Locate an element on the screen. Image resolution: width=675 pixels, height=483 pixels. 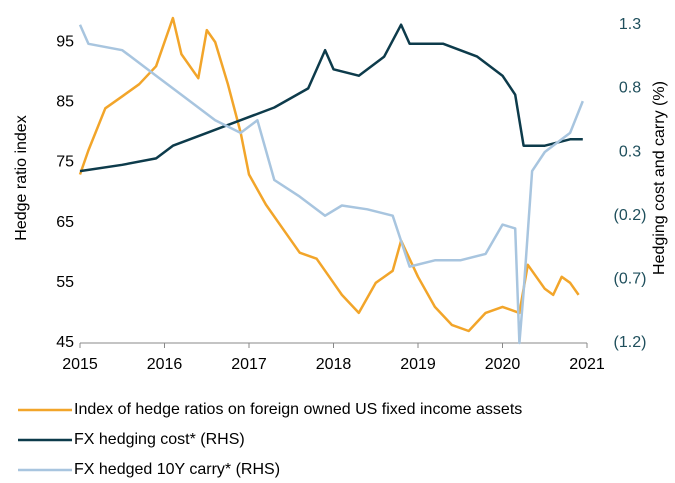
y-tick-label: 85 is located at coordinates (65, 101).